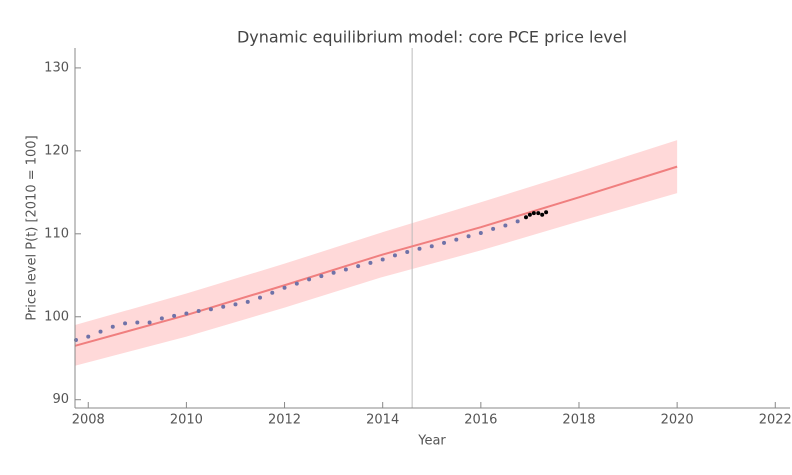  I want to click on y-tick-label: 110, so click(56, 233).